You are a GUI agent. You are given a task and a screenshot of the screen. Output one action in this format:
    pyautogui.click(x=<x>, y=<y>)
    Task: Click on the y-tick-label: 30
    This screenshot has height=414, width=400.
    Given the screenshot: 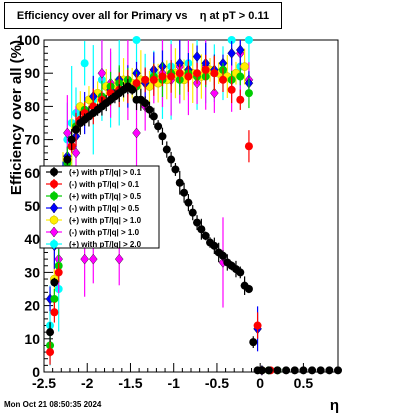 What is the action you would take?
    pyautogui.click(x=32, y=272)
    